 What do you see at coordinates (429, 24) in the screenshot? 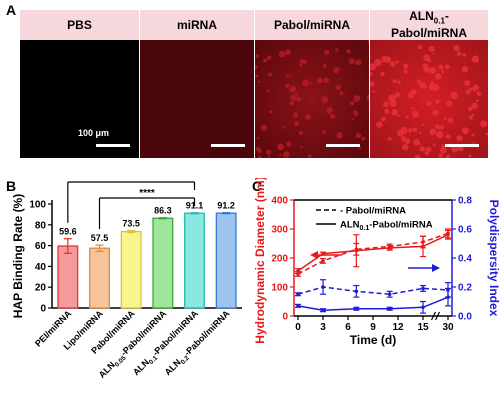
I see `micrograph-header-aln-pabol-mirna: ALN0.1- Pabol/miRNA` at bounding box center [429, 24].